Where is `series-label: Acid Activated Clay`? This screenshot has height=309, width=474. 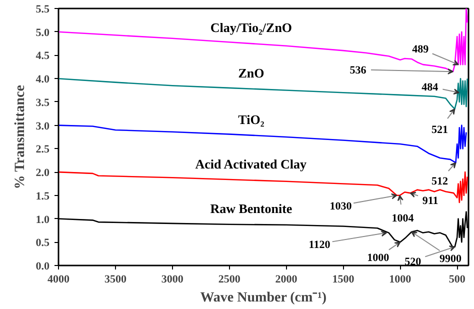 series-label: Acid Activated Clay is located at coordinates (251, 164).